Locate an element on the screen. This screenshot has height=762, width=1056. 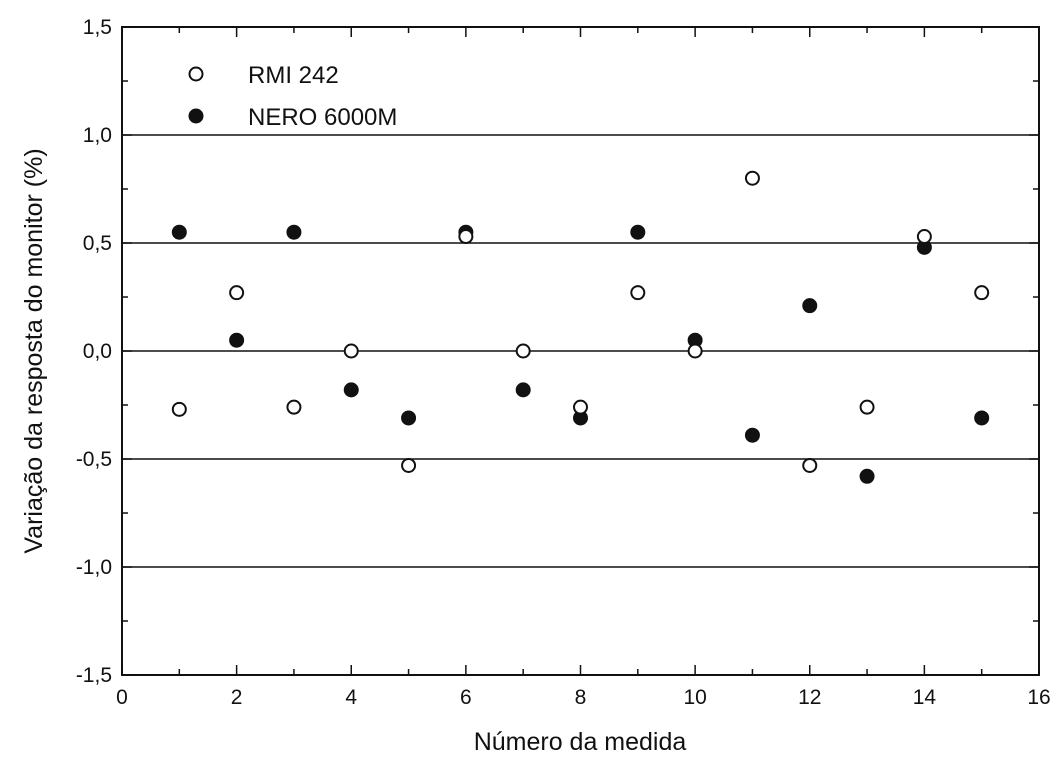
legend: RMI 242 NERO 6000M is located at coordinates (292, 96).